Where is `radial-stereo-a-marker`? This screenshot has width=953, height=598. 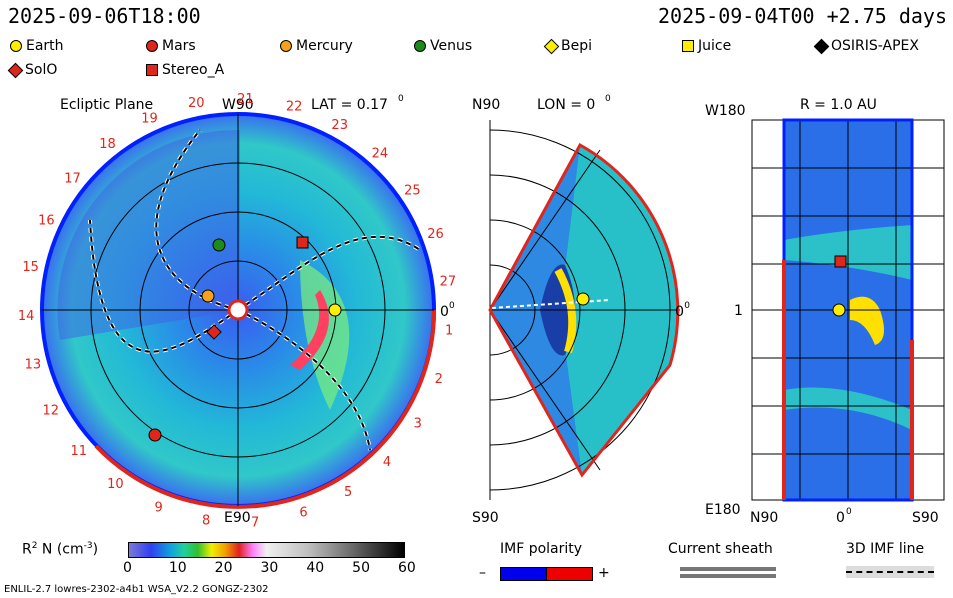 radial-stereo-a-marker is located at coordinates (840, 261).